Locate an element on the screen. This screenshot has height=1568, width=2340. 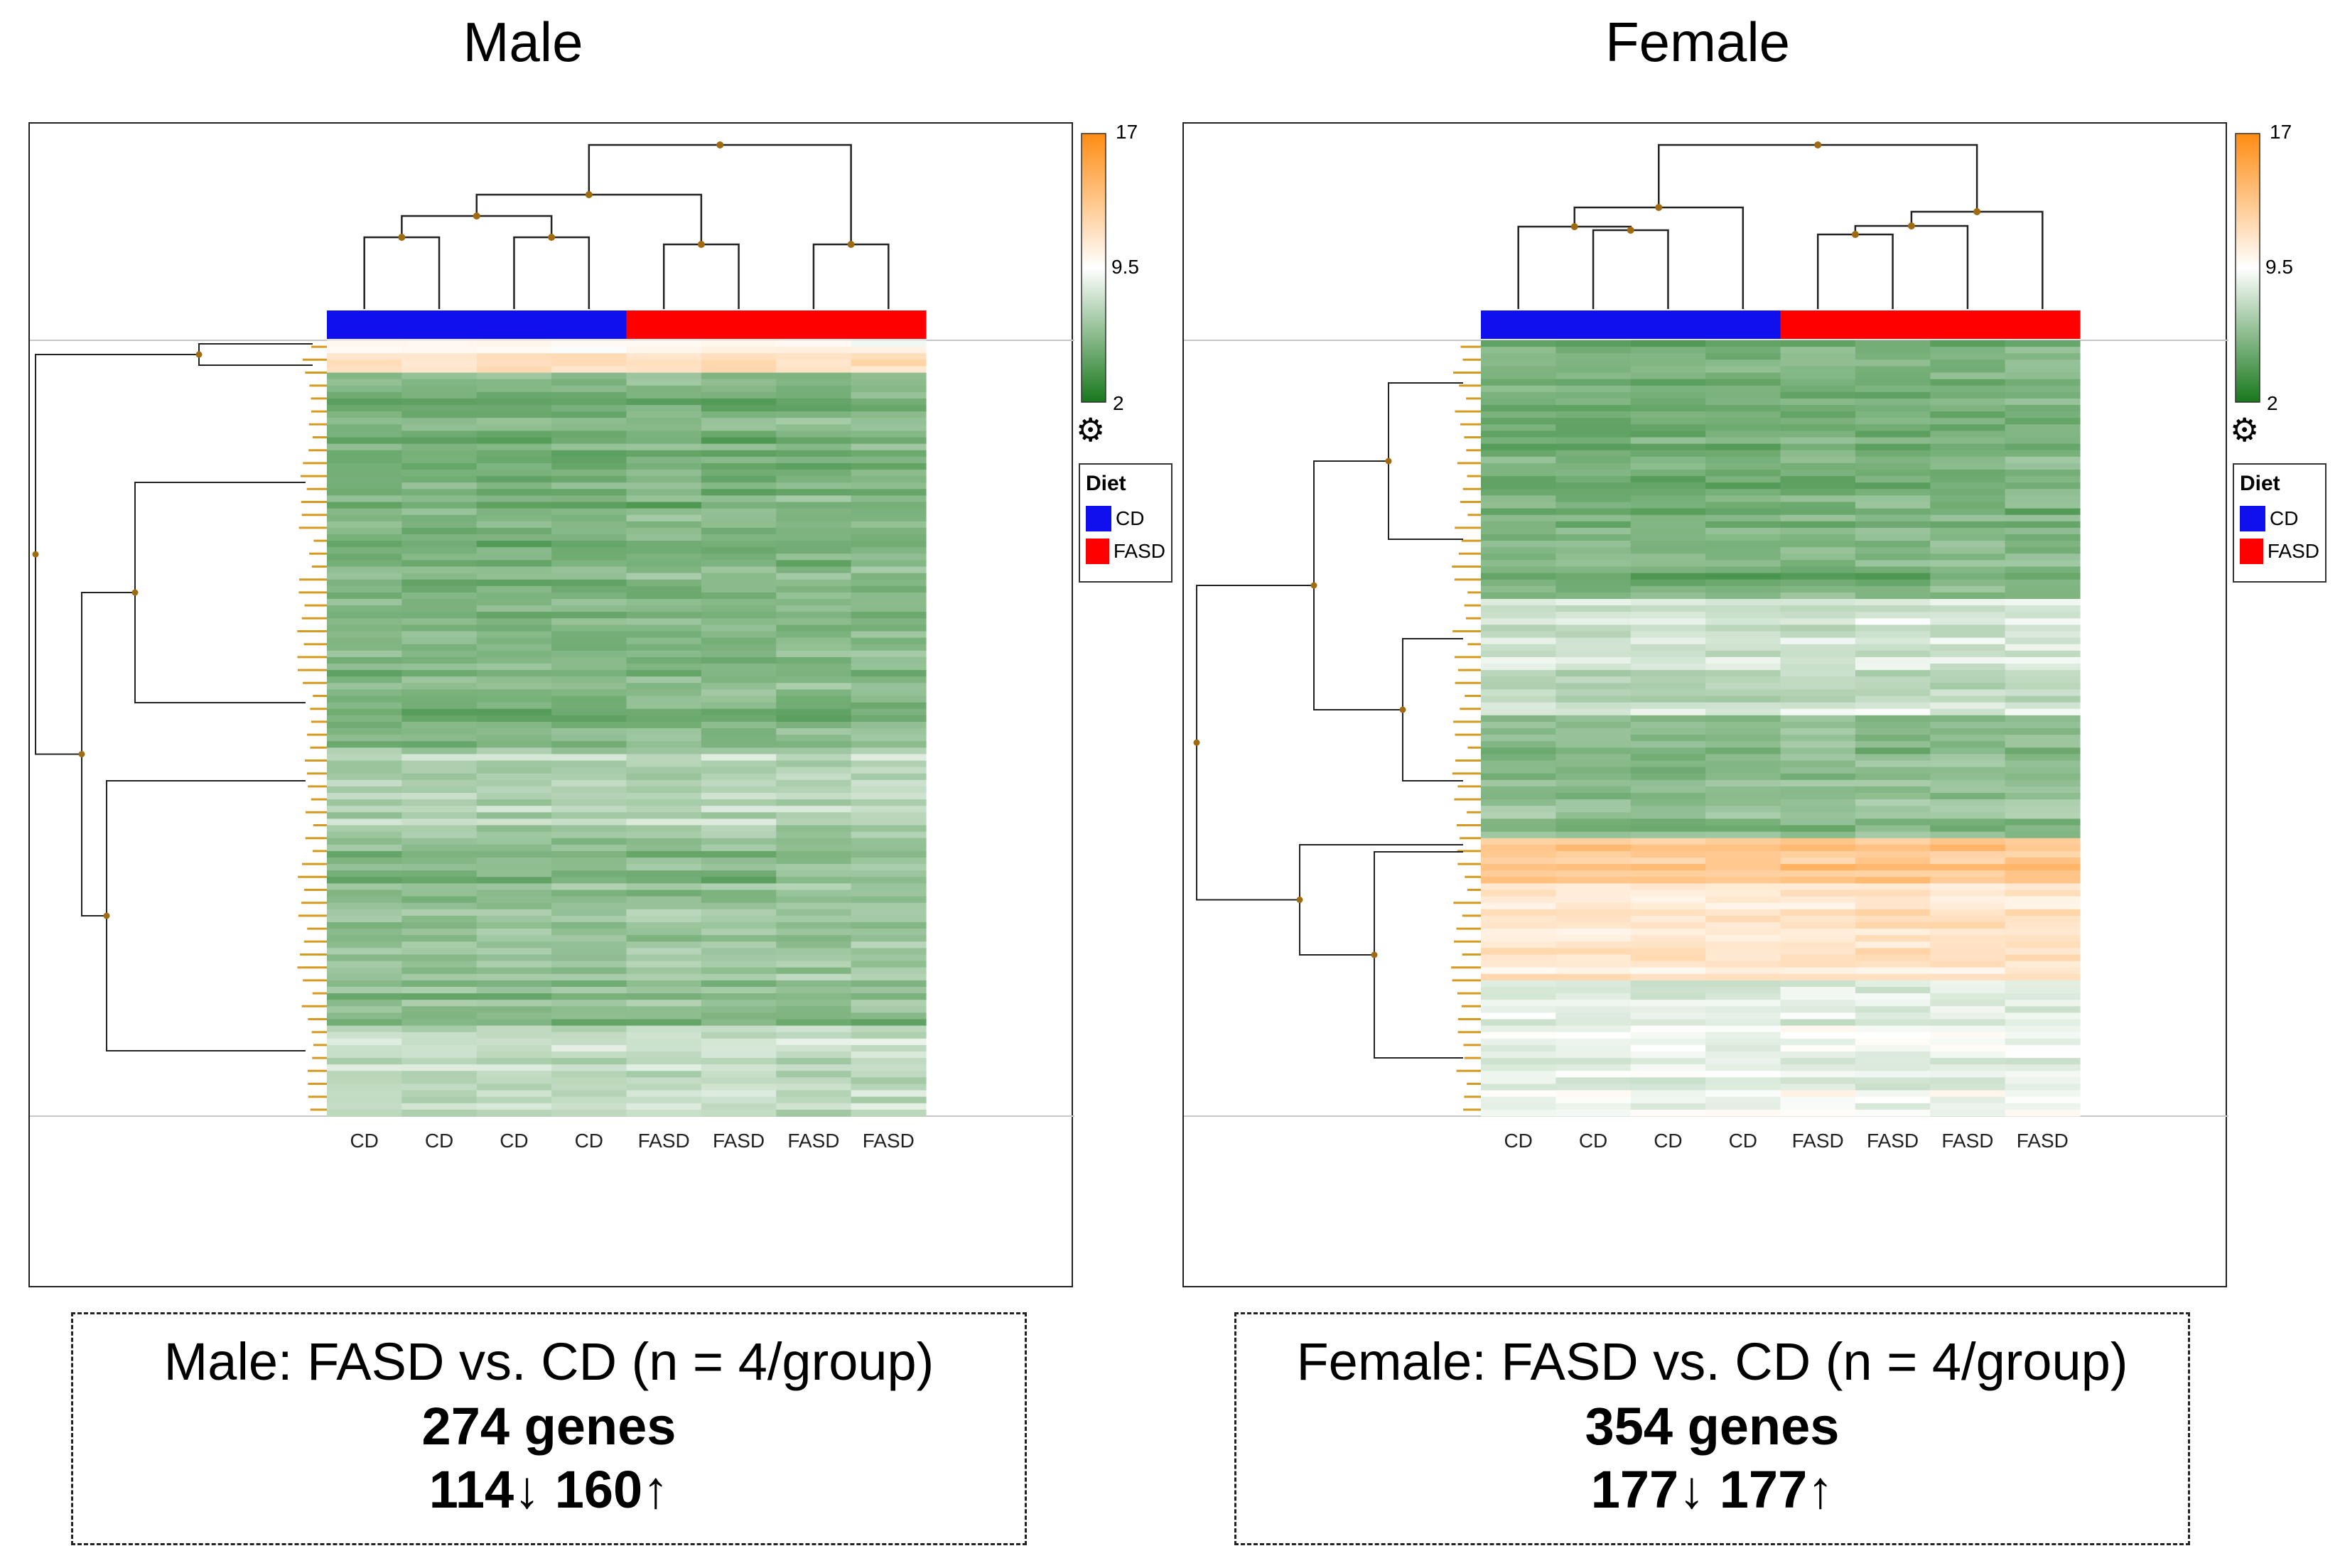
row-dendrogram is located at coordinates (1339, 728).